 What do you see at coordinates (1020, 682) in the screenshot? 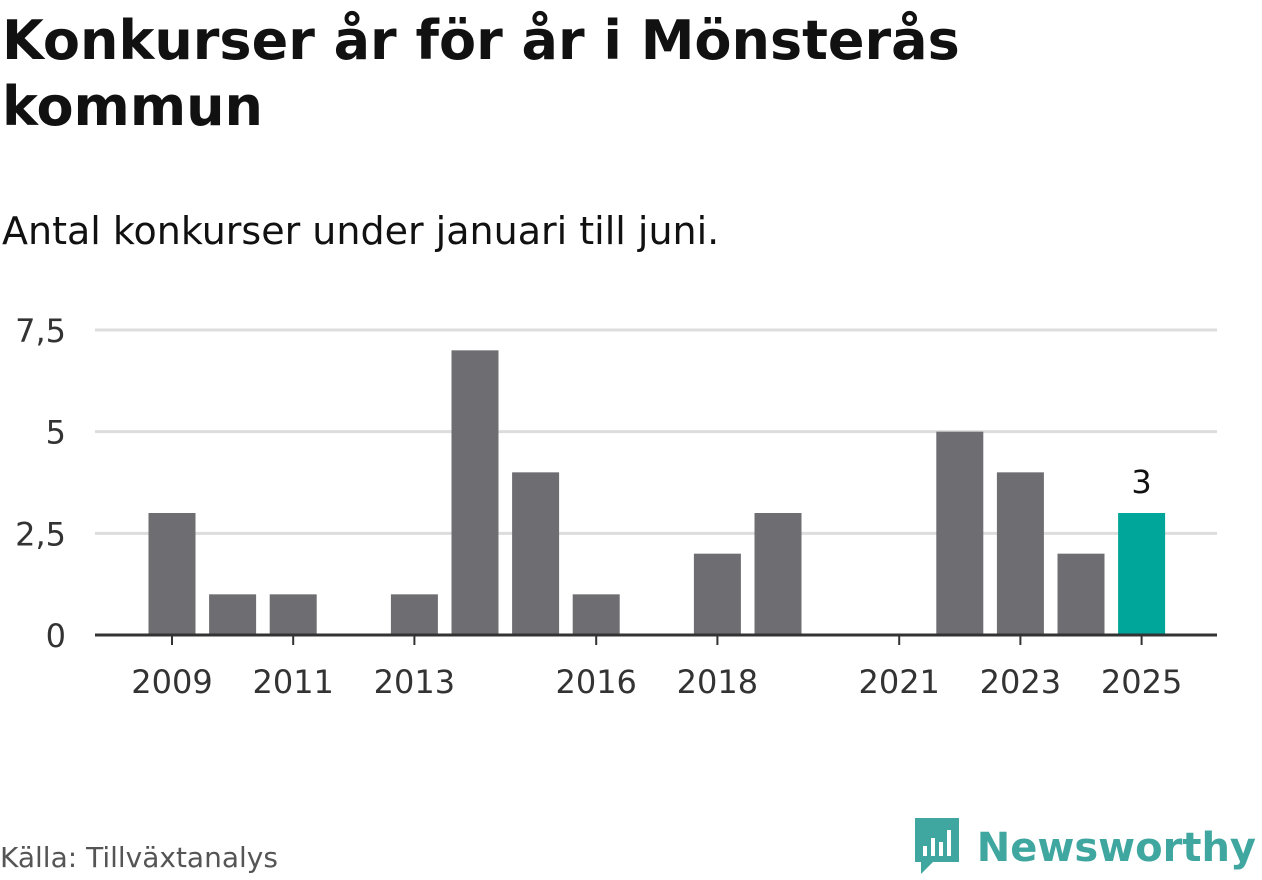
I see `x-tick-label: 2023` at bounding box center [1020, 682].